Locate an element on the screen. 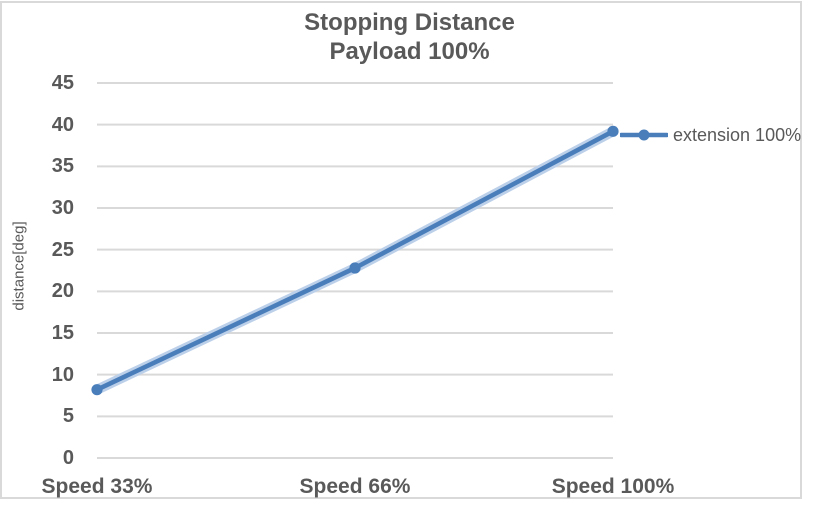 The image size is (819, 511). legend-series-marker-icon is located at coordinates (644, 135).